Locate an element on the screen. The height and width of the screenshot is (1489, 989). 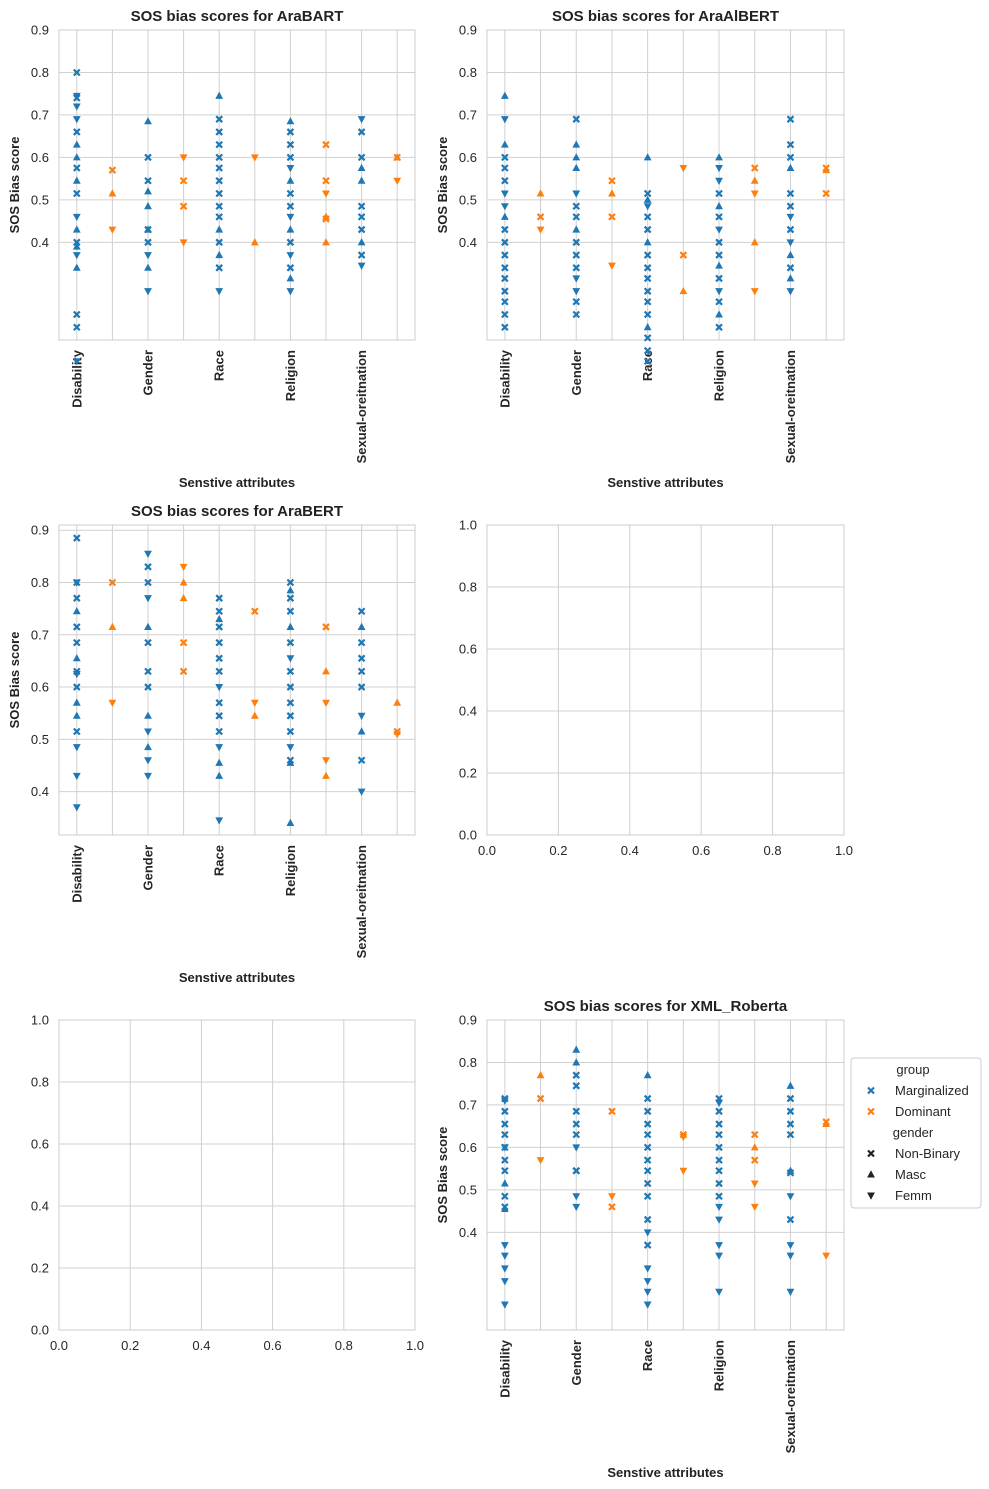
y-tick-label: 0.2 is located at coordinates (40, 1268).